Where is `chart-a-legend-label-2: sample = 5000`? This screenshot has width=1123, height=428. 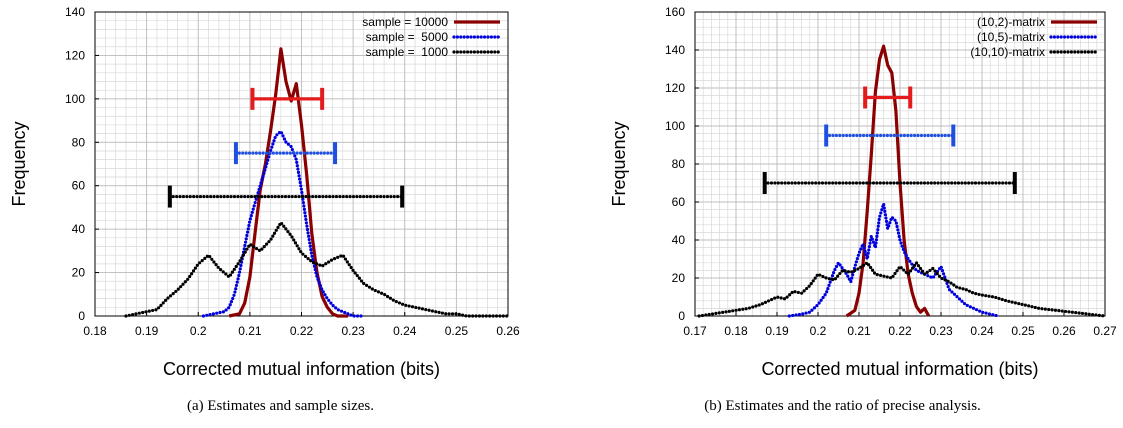
chart-a-legend-label-2: sample = 5000 is located at coordinates (407, 37).